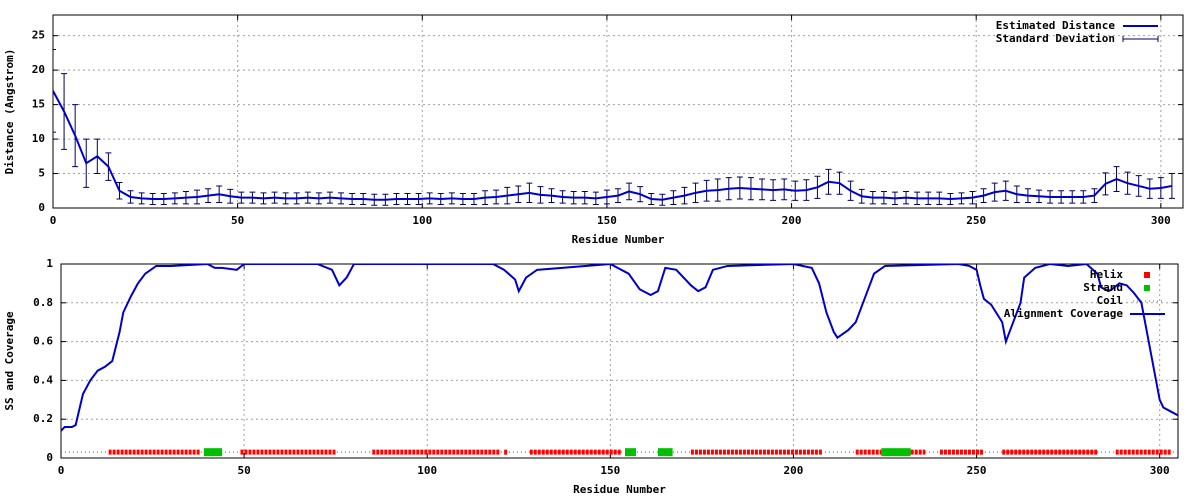  What do you see at coordinates (9, 112) in the screenshot?
I see `y-axis-label: Distance (Angstrom)` at bounding box center [9, 112].